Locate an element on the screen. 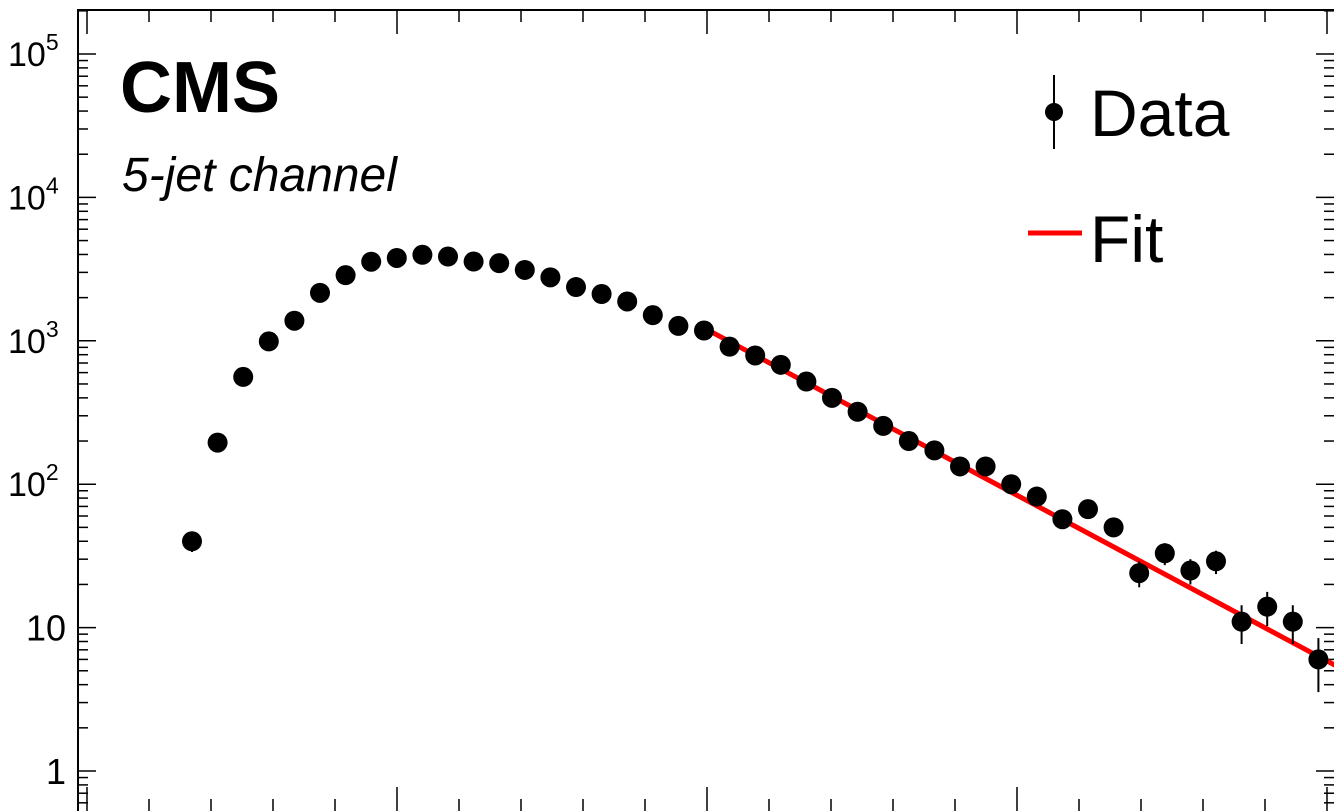  y-tick-label: 10² is located at coordinates (33, 481).